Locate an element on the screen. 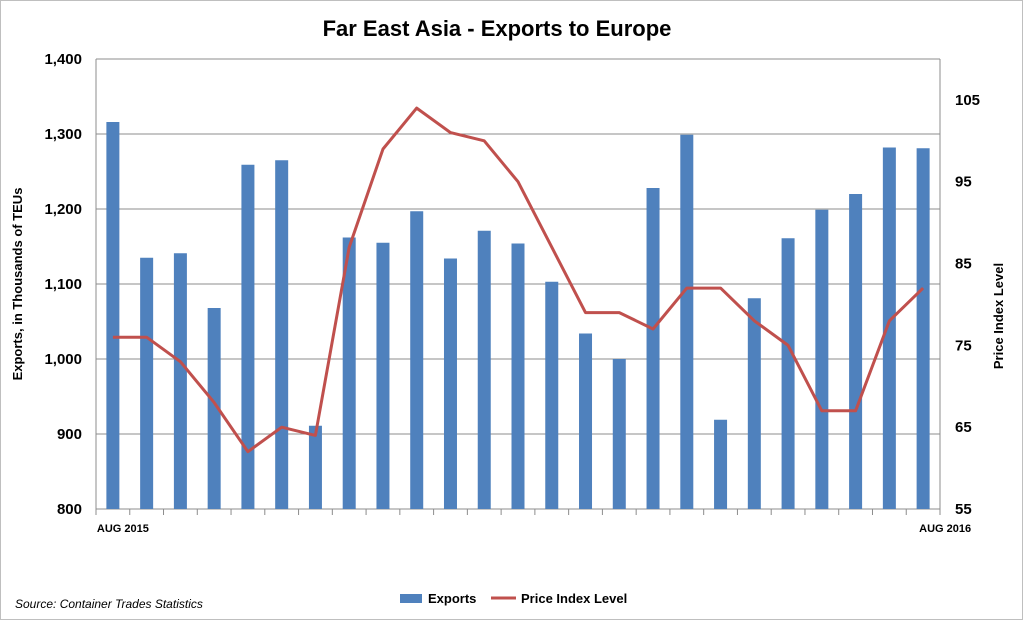 This screenshot has height=620, width=1023. category-label: AUG 2016 is located at coordinates (945, 529).